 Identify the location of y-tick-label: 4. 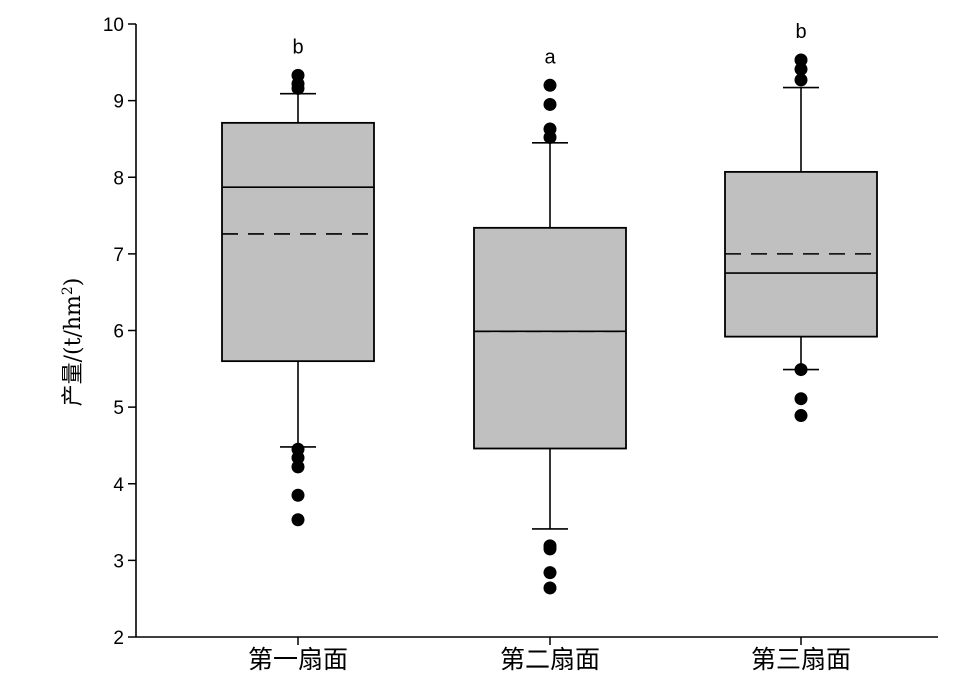
(118, 485).